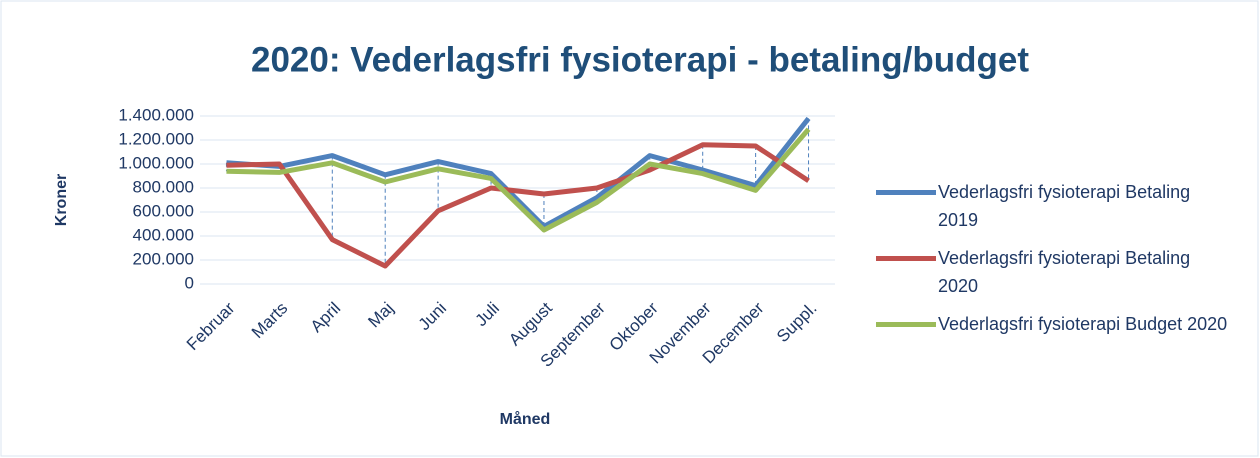  I want to click on y-tick-label: 800.000, so click(163, 186).